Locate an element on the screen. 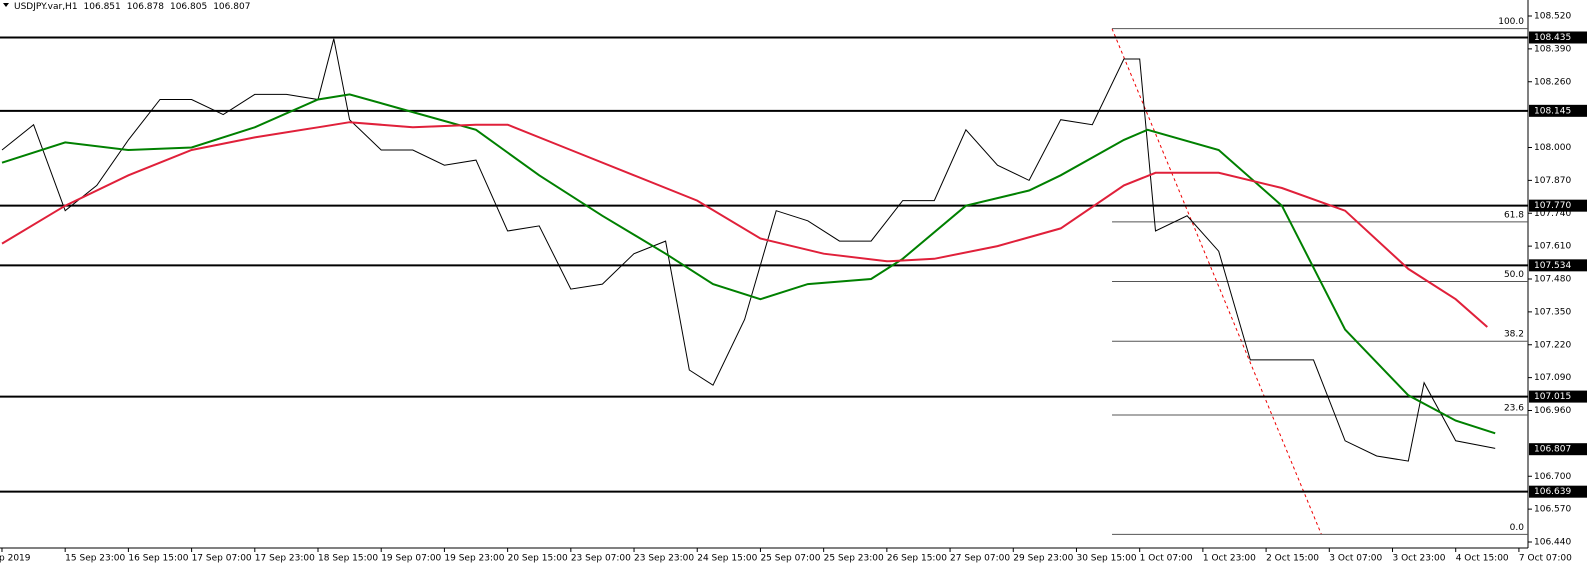 The image size is (1588, 568). ohlc-value: 106.878 is located at coordinates (145, 7).